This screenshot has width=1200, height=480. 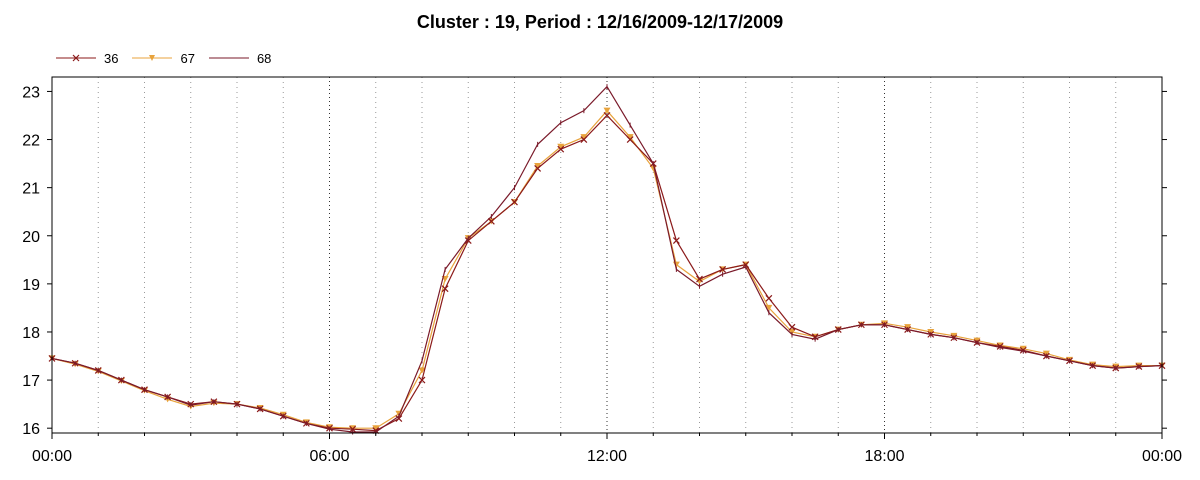 What do you see at coordinates (31, 189) in the screenshot?
I see `y-tick-label: 21` at bounding box center [31, 189].